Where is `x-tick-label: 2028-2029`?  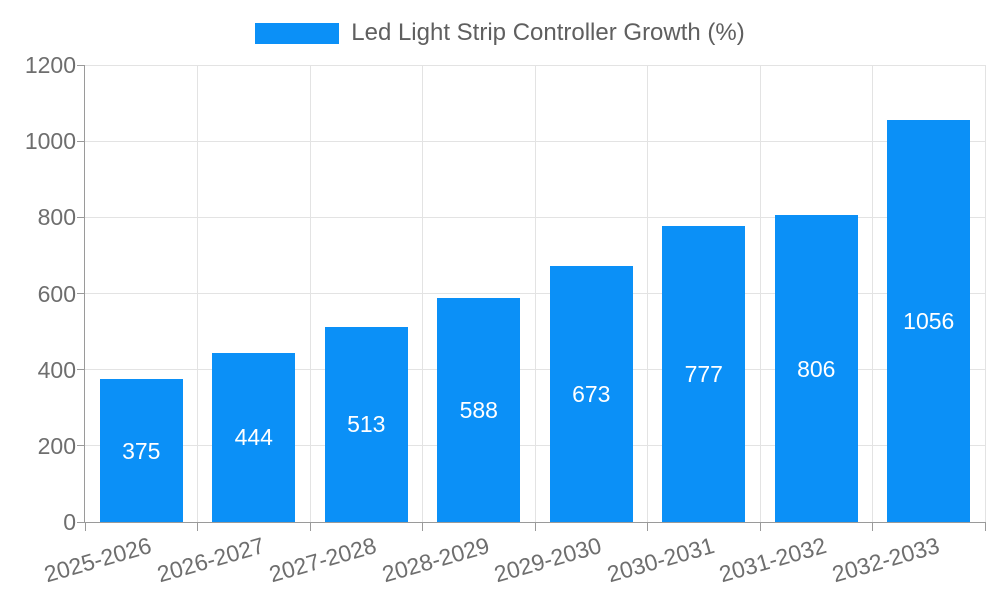
x-tick-label: 2028-2029 is located at coordinates (435, 560).